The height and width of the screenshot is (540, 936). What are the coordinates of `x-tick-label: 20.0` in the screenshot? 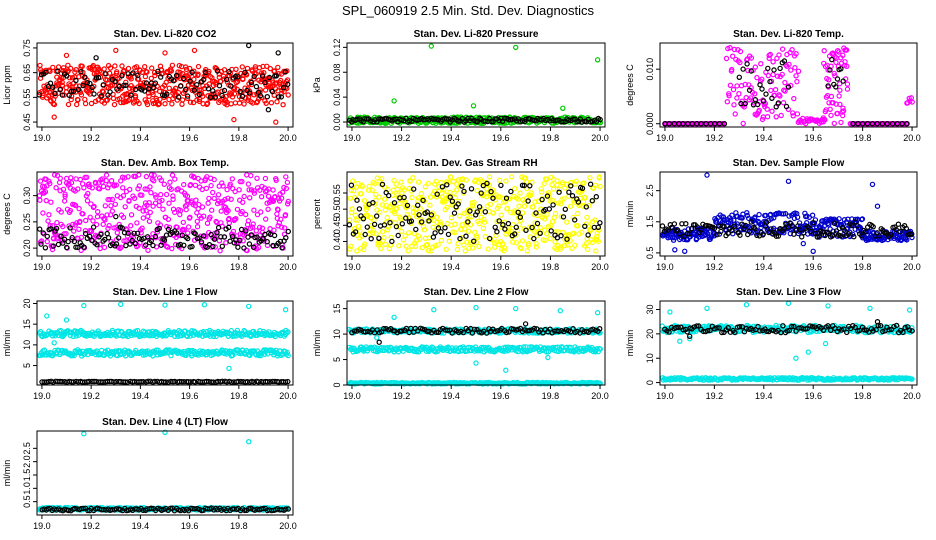 It's located at (912, 138).